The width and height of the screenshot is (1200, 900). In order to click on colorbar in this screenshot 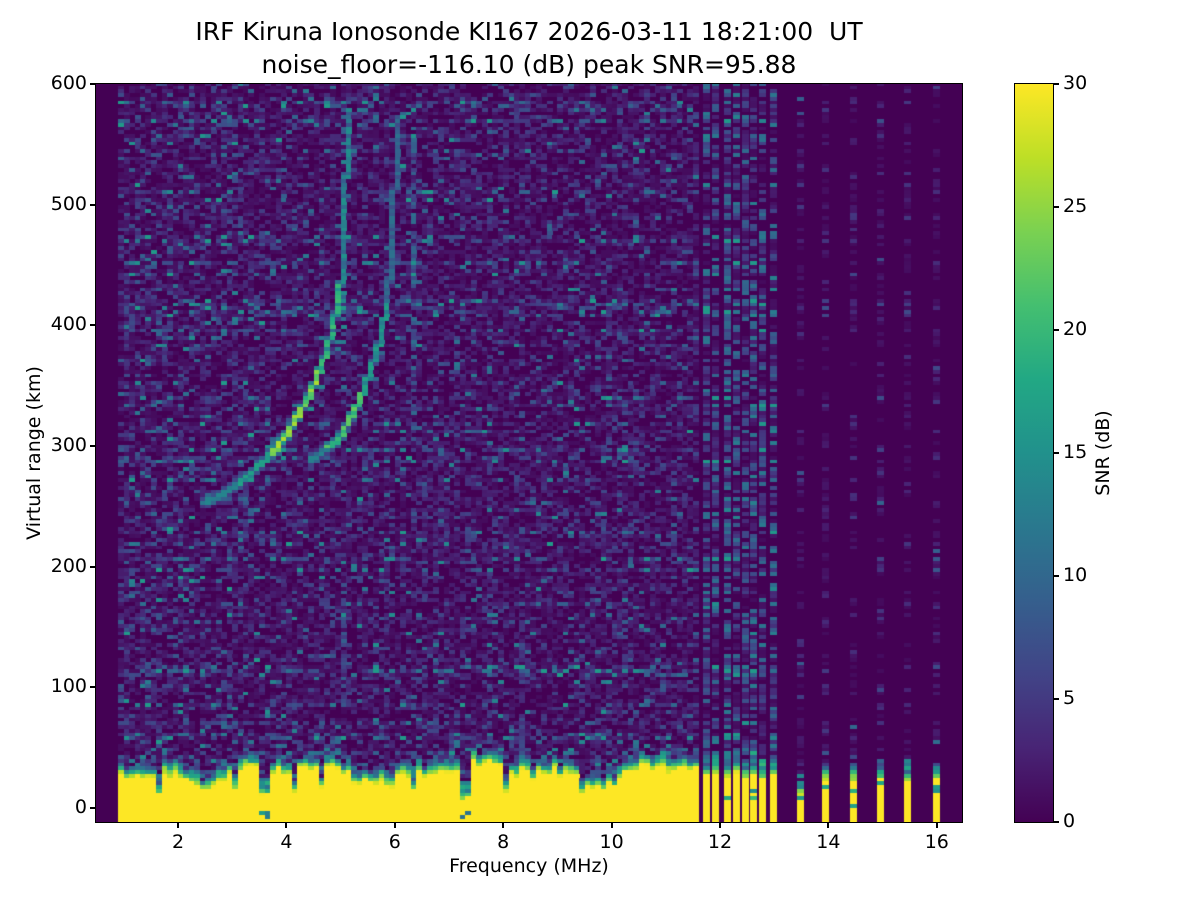, I will do `click(1034, 453)`.